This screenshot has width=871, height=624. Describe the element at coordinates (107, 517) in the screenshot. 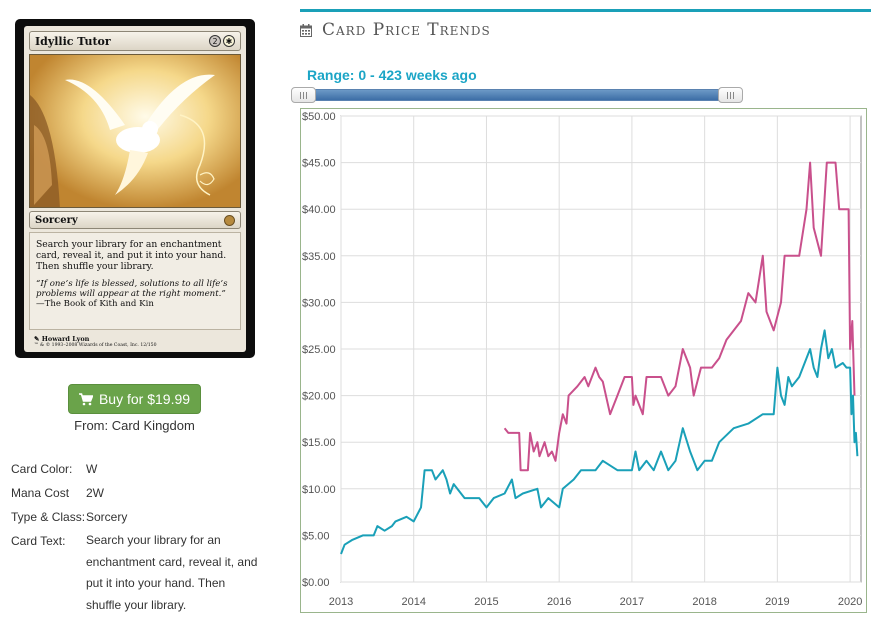

I see `detail-value: Sorcery` at that location.